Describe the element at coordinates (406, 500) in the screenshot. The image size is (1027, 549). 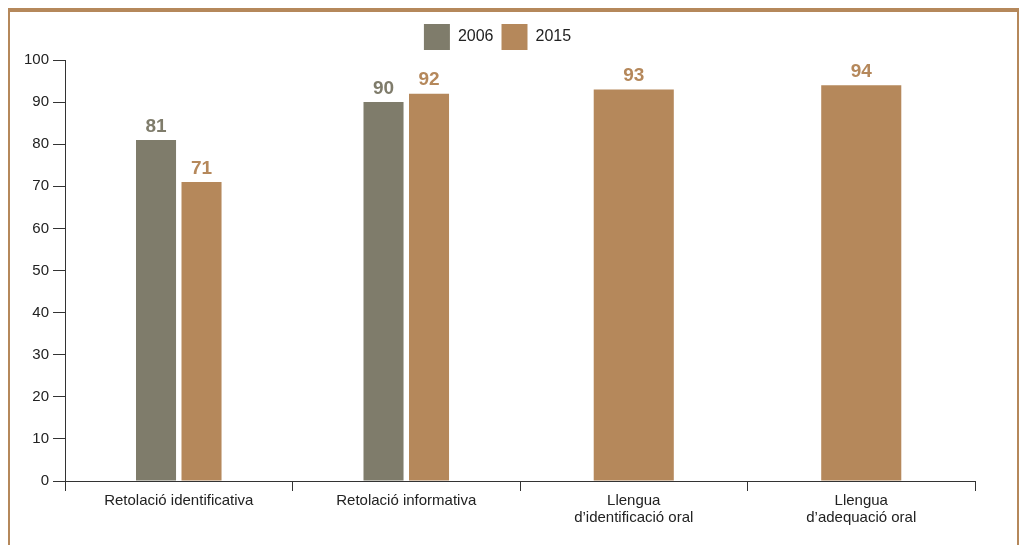
I see `x-tick-label: Retolació informativa` at that location.